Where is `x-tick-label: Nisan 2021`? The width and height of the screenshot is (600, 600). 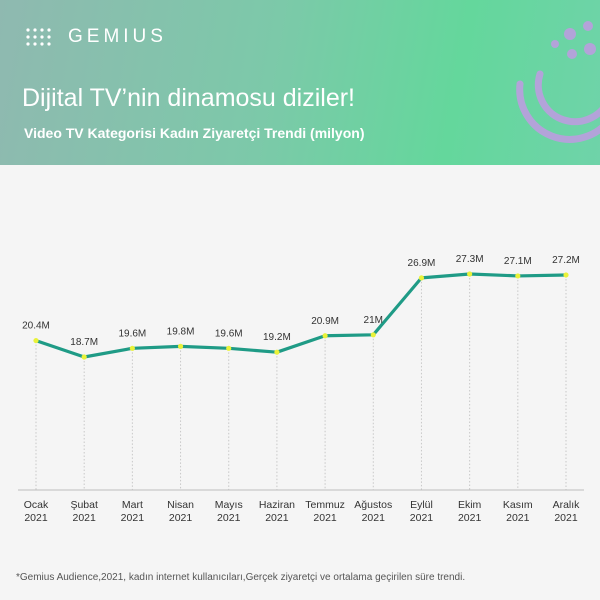 x-tick-label: Nisan 2021 is located at coordinates (180, 511).